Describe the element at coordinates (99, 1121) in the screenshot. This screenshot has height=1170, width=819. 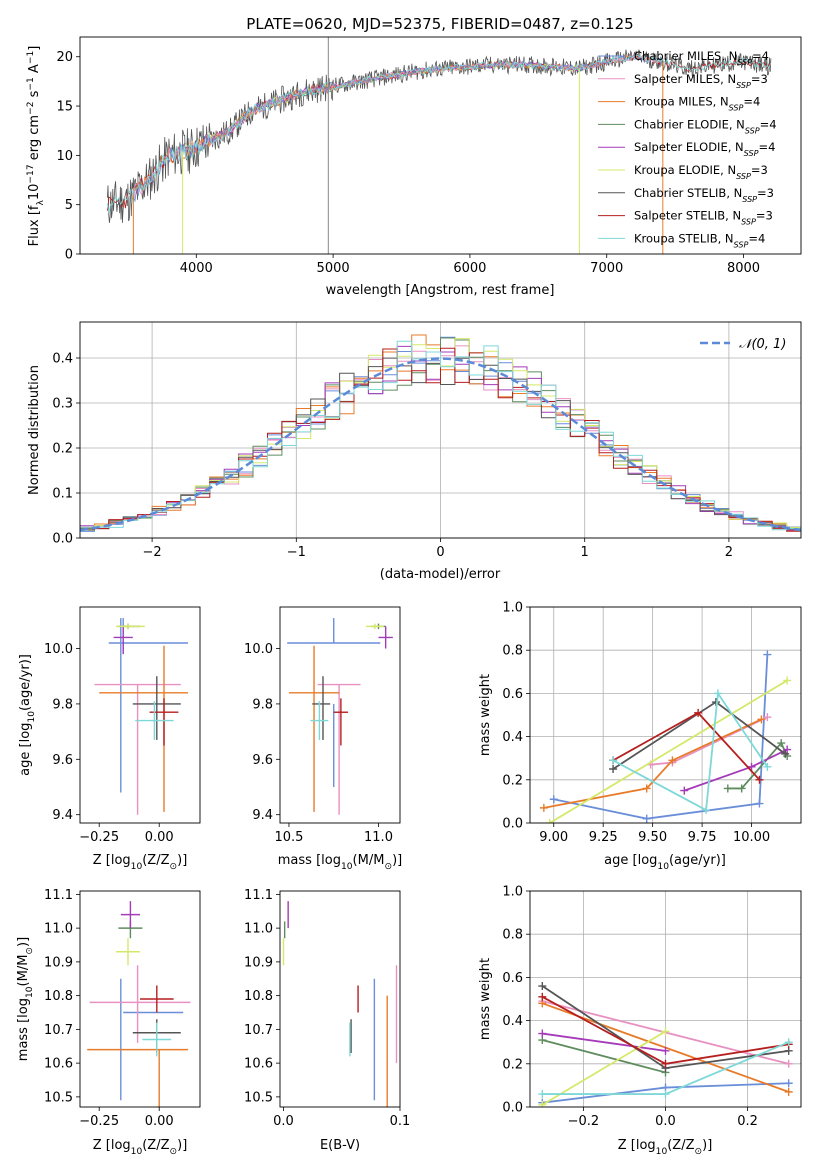
I see `x-tick-label: −0.25` at that location.